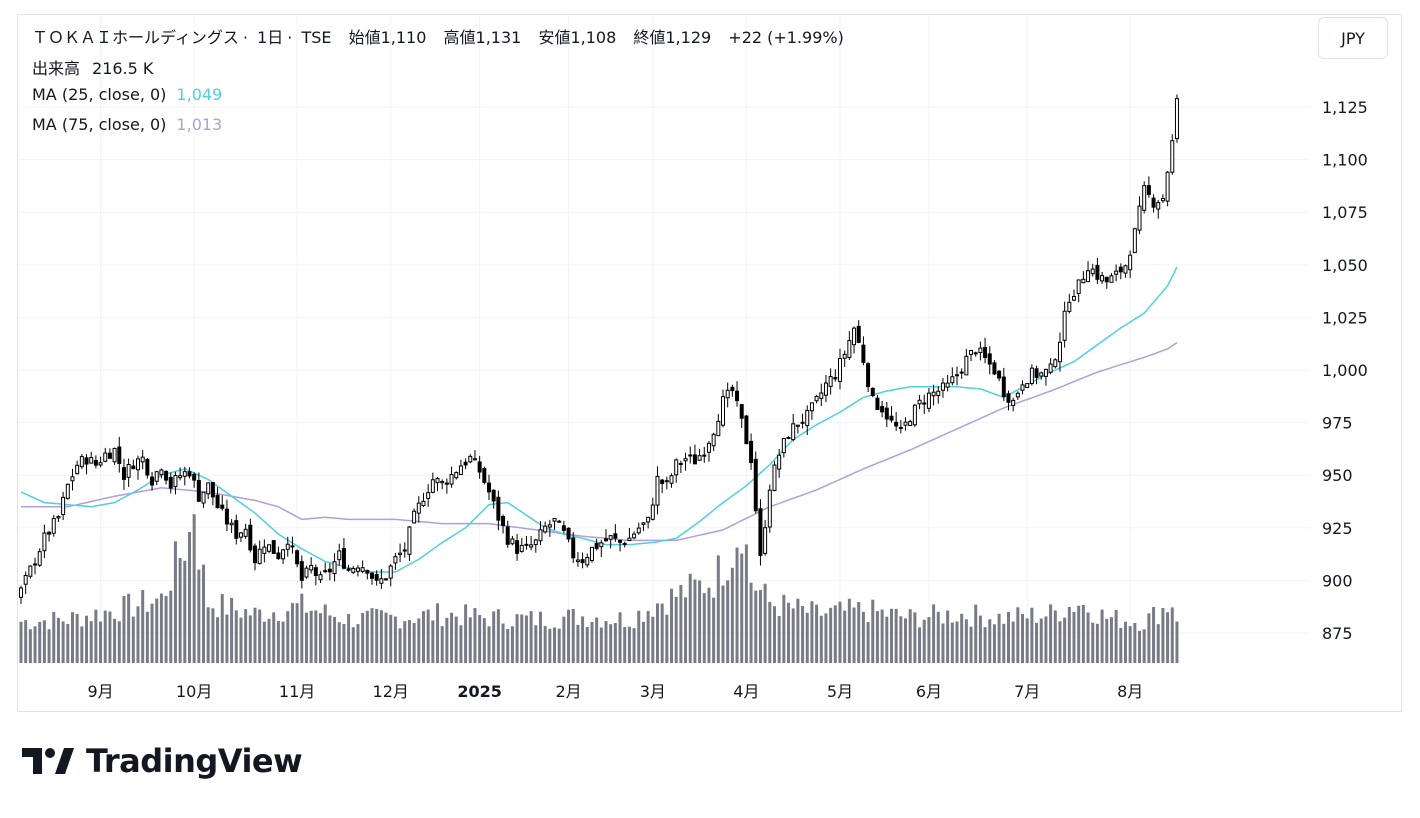 The image size is (1420, 818). Describe the element at coordinates (1337, 423) in the screenshot. I see `y-tick-label: 975` at that location.